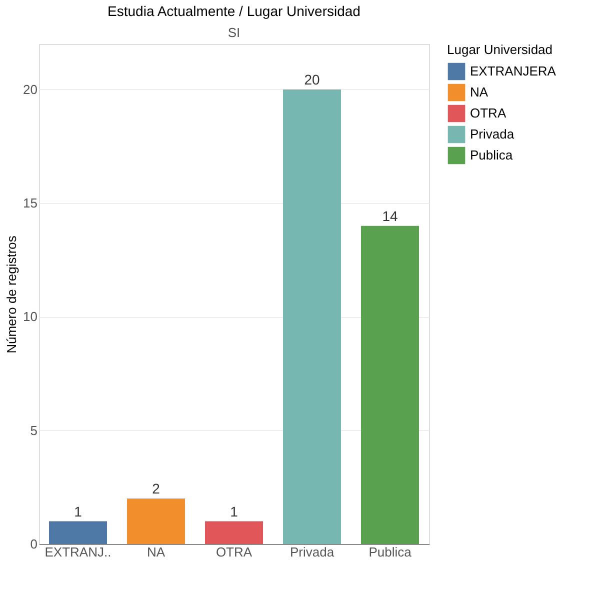 The width and height of the screenshot is (613, 608). Describe the element at coordinates (492, 134) in the screenshot. I see `legend-label: Privada` at that location.